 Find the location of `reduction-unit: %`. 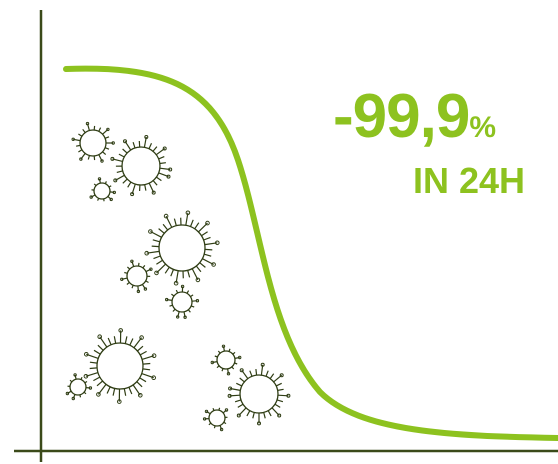

reduction-unit: % is located at coordinates (482, 127).